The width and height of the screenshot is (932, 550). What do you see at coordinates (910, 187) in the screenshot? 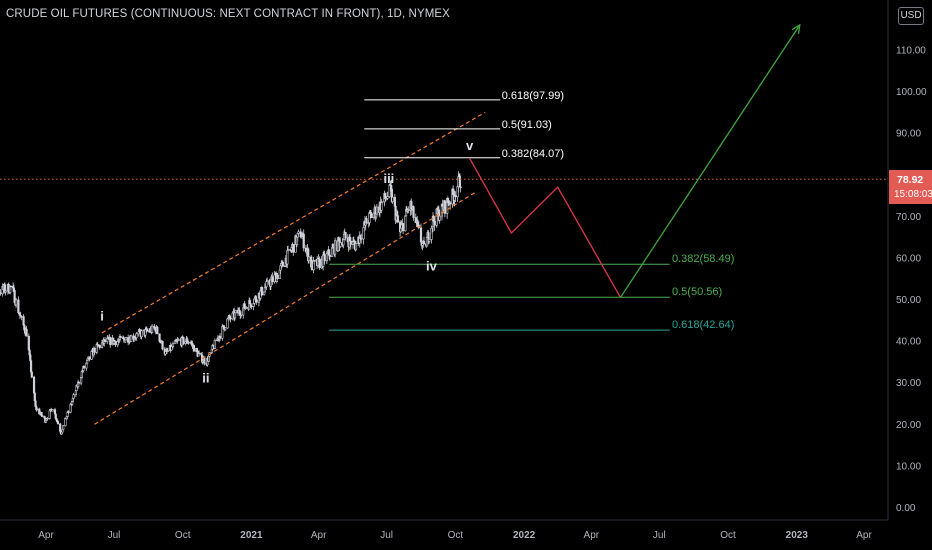
I see `price-tag-background` at bounding box center [910, 187].